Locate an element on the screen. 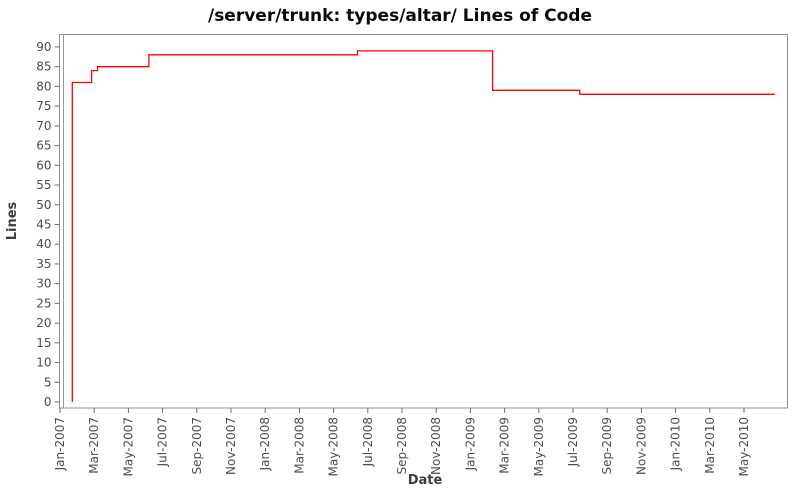  x-tick-label: Jul-2007 is located at coordinates (163, 442).